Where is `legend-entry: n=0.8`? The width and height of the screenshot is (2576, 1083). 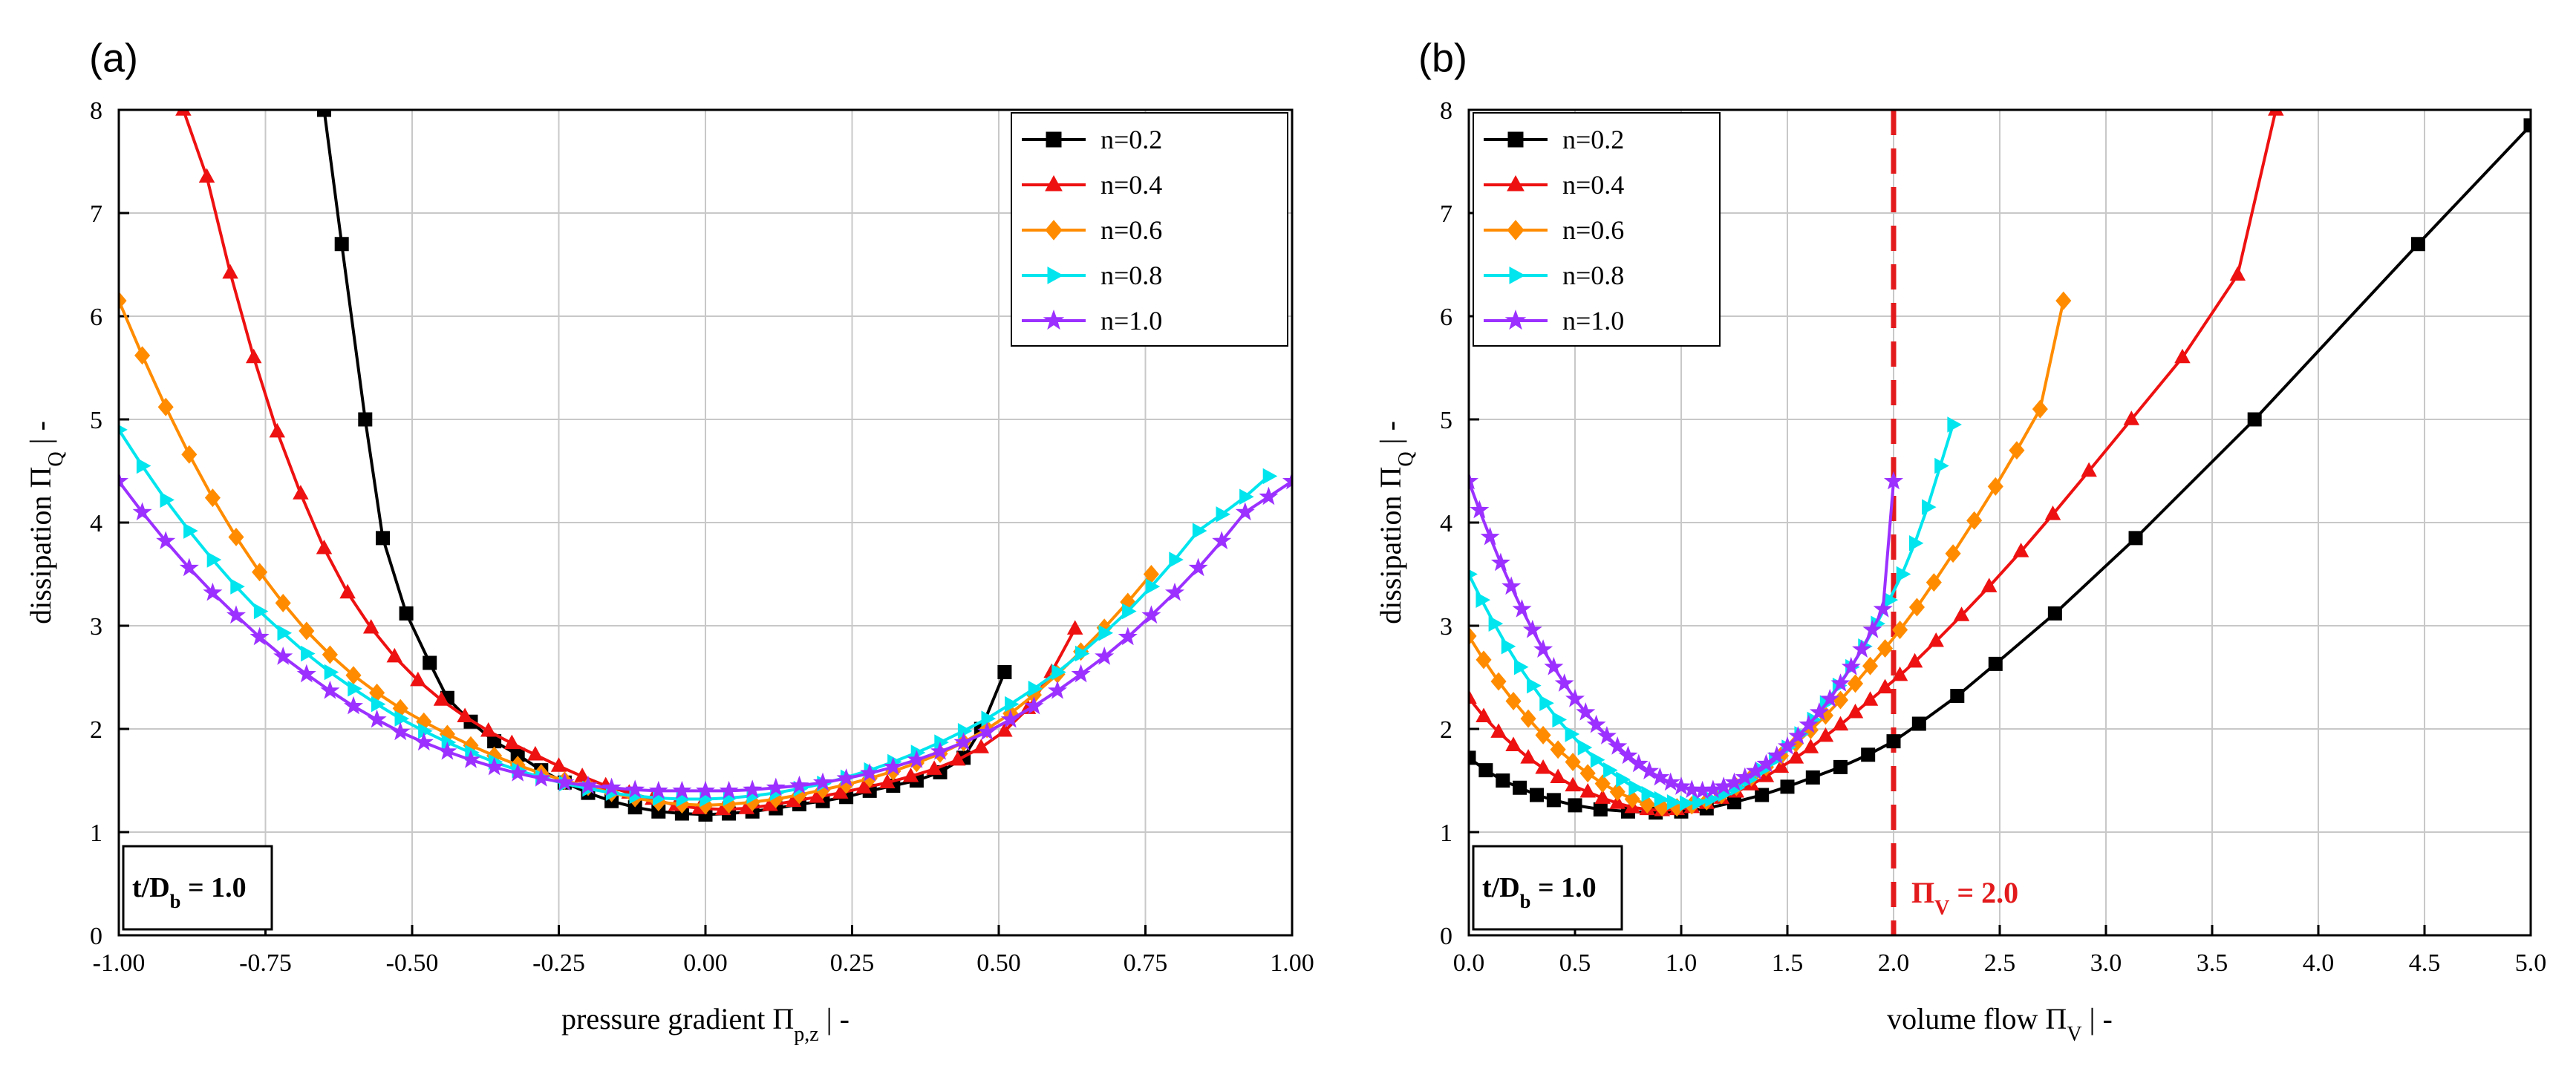 legend-entry: n=0.8 is located at coordinates (1593, 275).